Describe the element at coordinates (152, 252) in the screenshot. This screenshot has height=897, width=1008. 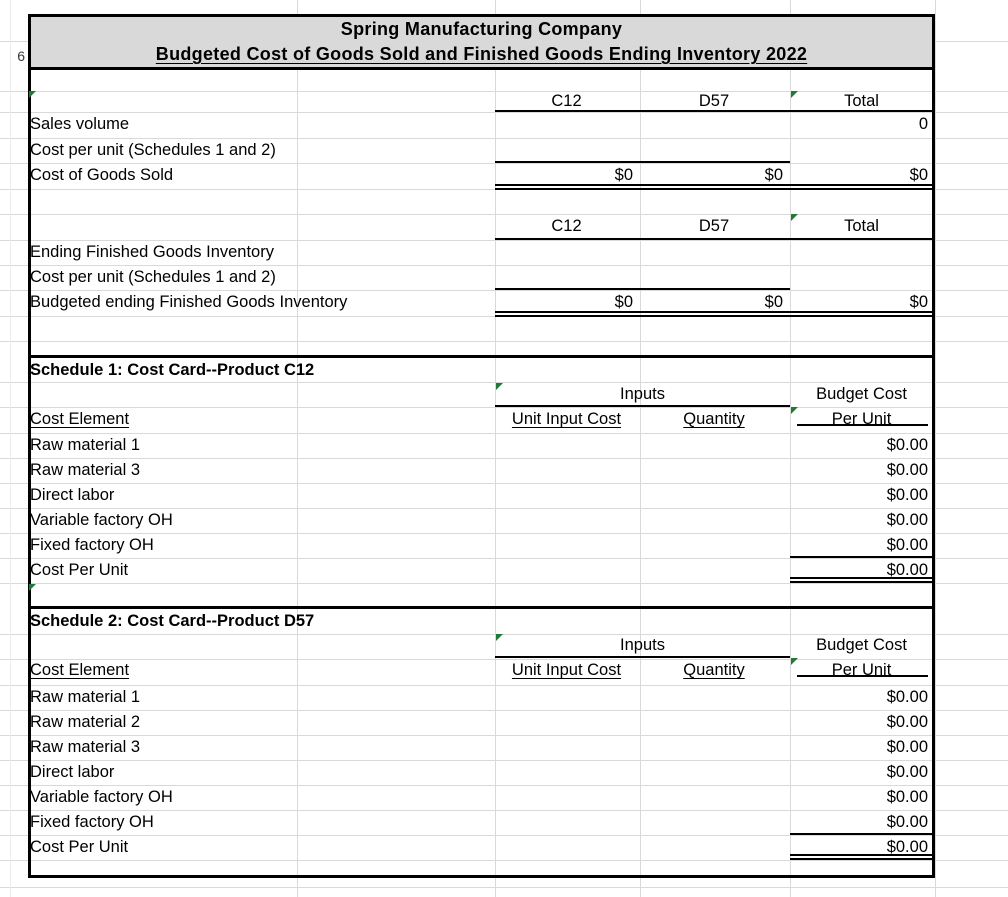
I see `row-label-cell: Ending Finished Goods Inventory` at that location.